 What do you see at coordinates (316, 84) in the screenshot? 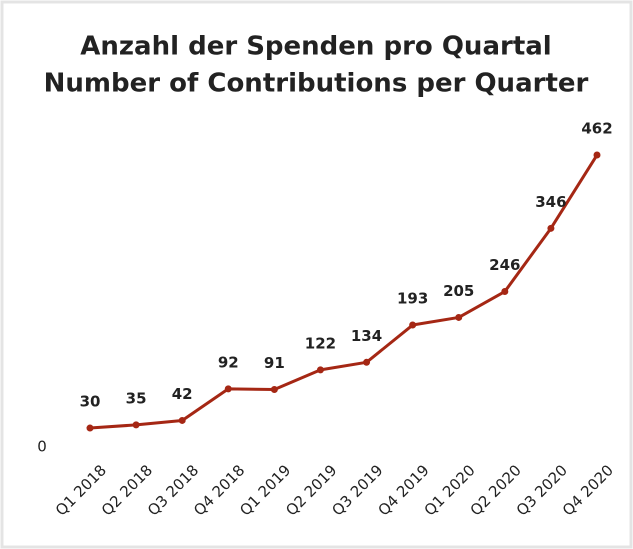
I see `chart-title: Number of Contributions per Quarter` at bounding box center [316, 84].